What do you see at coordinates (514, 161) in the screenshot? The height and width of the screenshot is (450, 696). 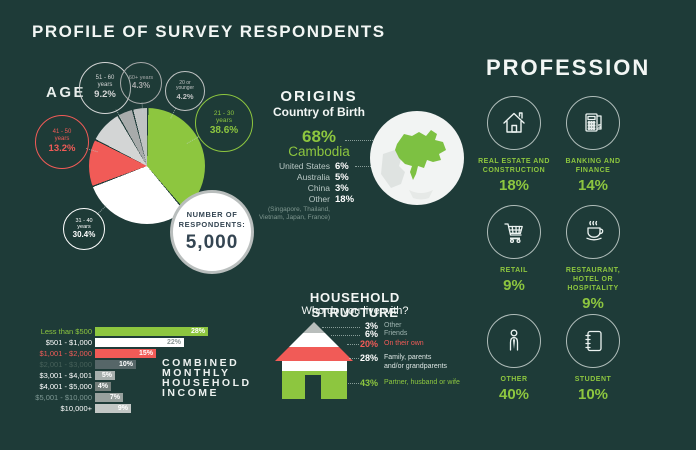 I see `profession-label-line: REAL ESTATE AND` at bounding box center [514, 161].